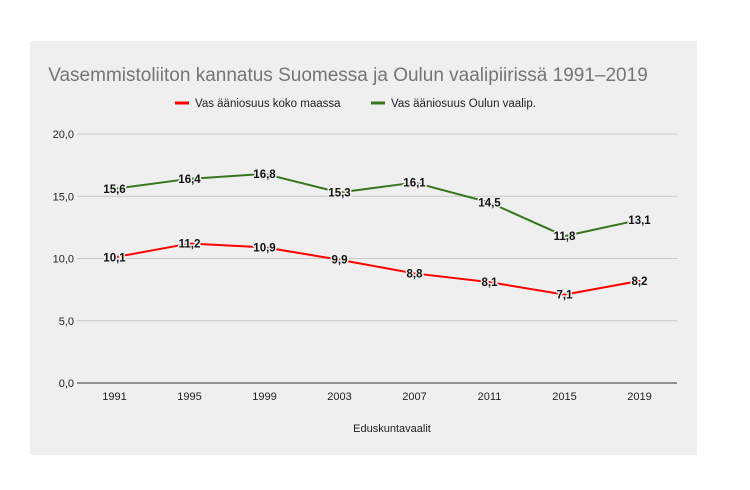 This screenshot has height=490, width=750. What do you see at coordinates (63, 135) in the screenshot?
I see `y-tick-label: 20,0` at bounding box center [63, 135].